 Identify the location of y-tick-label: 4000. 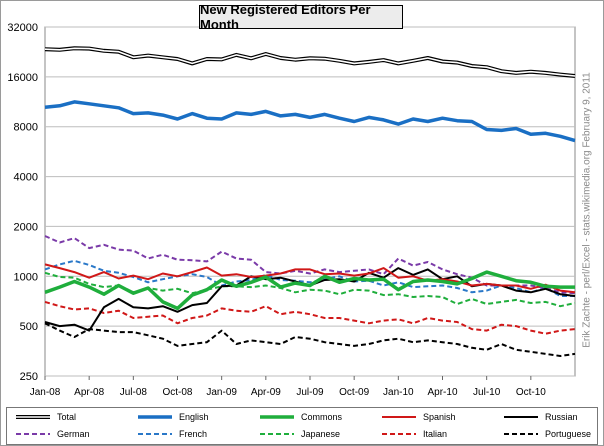
(26, 178).